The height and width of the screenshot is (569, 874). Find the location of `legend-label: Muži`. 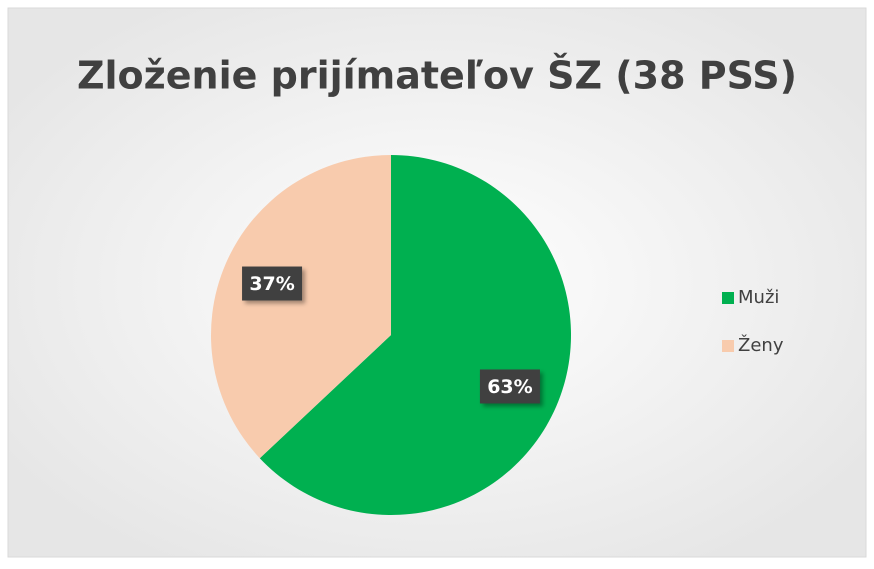

legend-label: Muži is located at coordinates (758, 297).